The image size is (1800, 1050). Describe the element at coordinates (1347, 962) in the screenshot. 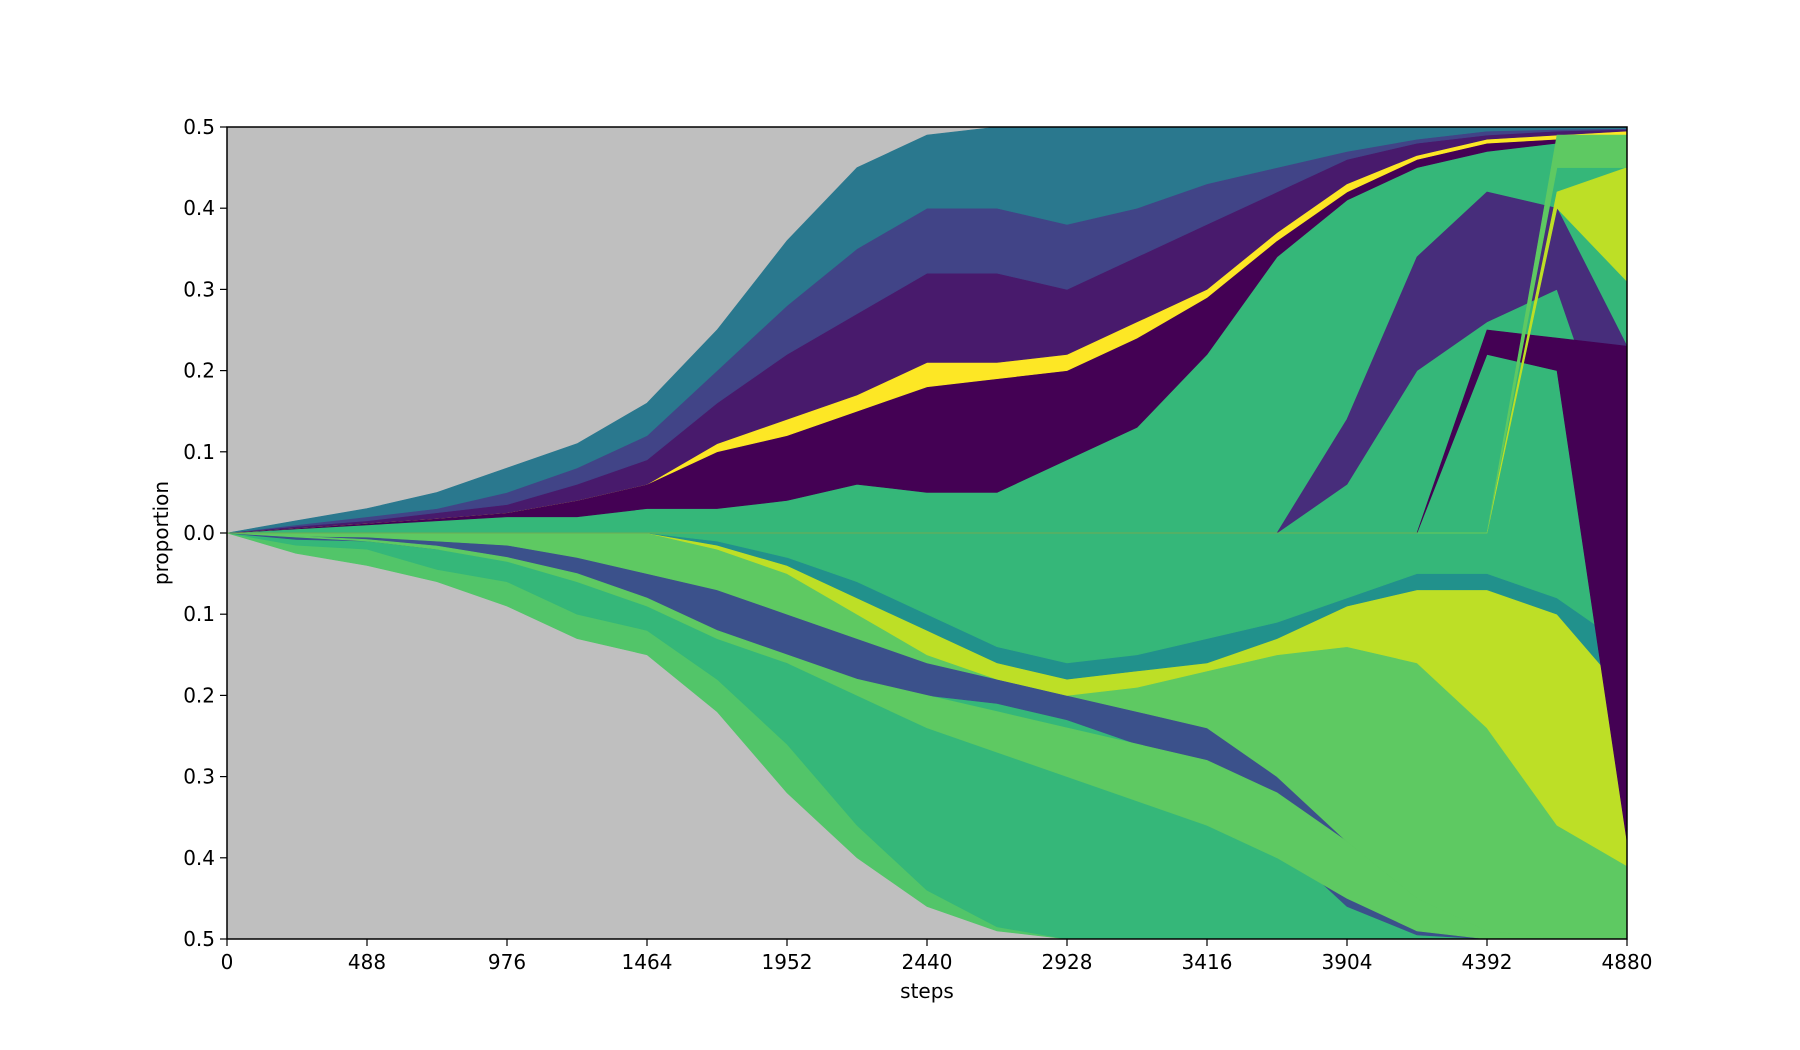

I see `x-tick-label: 3904` at that location.